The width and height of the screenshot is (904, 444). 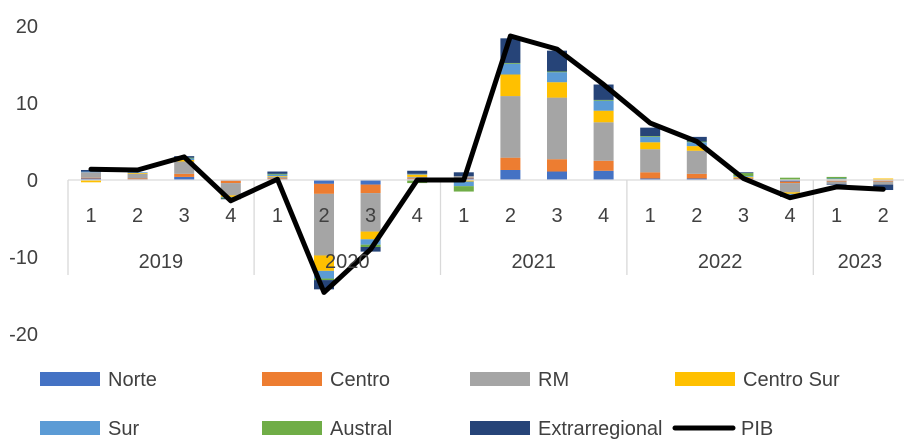 I want to click on legend-item-centro-sur: Centro Sur, so click(x=757, y=380).